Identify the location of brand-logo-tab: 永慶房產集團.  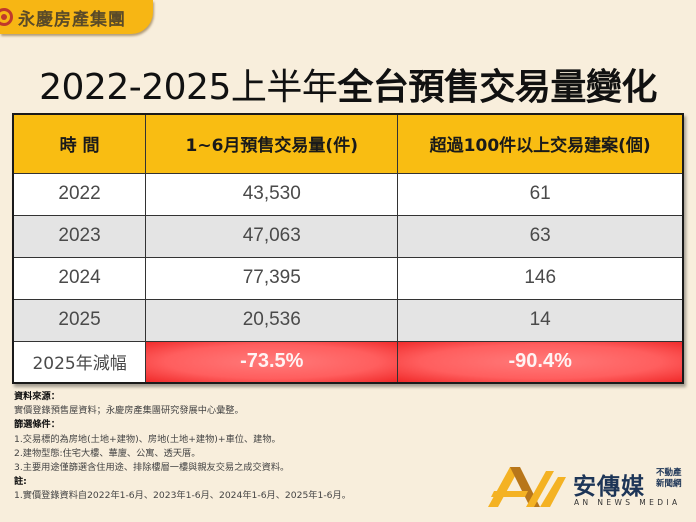
(76, 17).